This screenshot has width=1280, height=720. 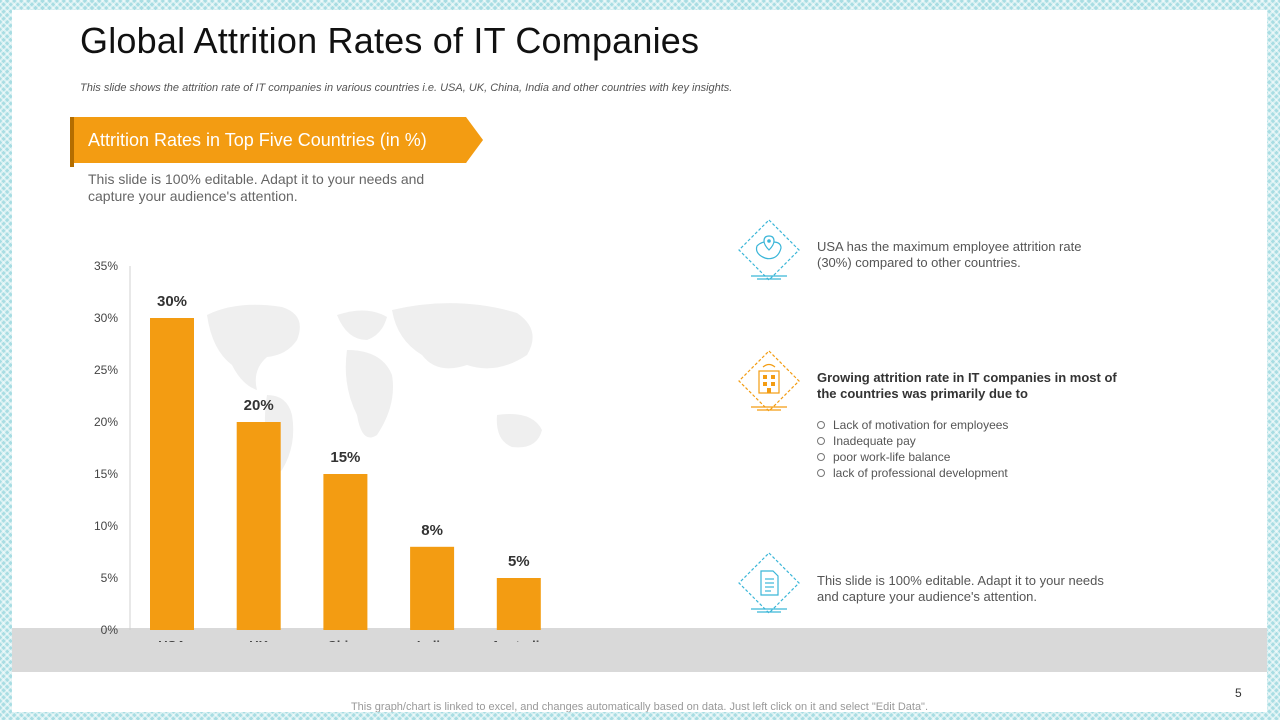 What do you see at coordinates (519, 640) in the screenshot?
I see `x-tick-label: Australia` at bounding box center [519, 640].